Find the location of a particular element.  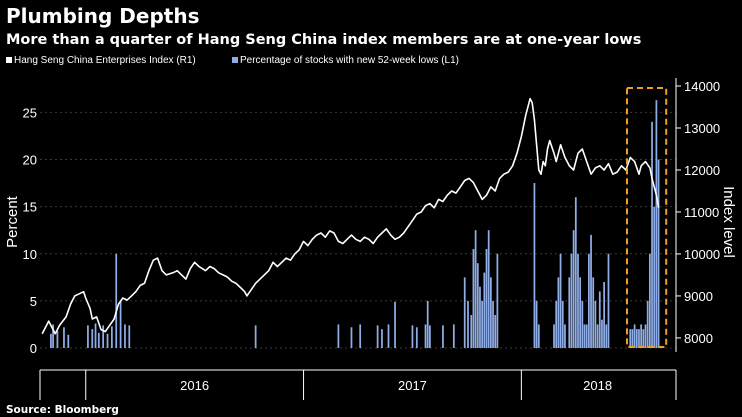

legend-swatch-percent is located at coordinates (235, 60).